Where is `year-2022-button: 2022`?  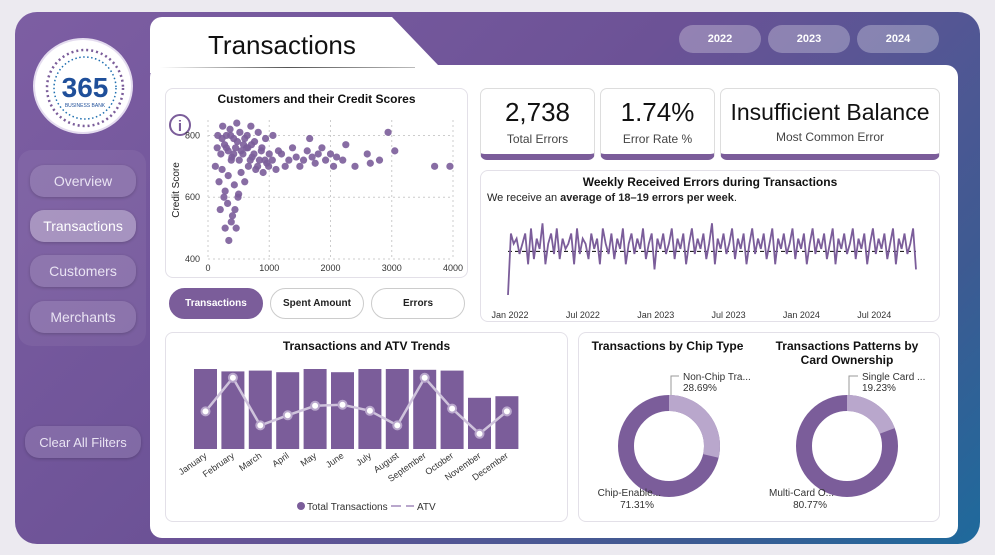 year-2022-button: 2022 is located at coordinates (720, 39).